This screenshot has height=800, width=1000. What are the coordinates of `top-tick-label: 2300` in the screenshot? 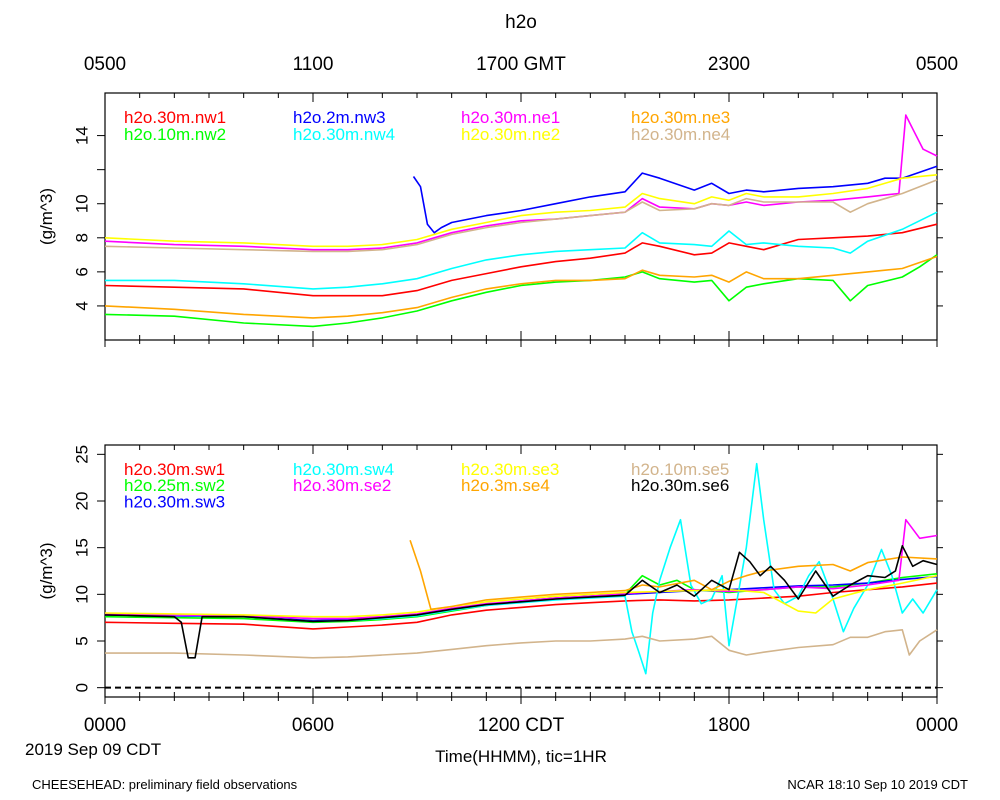 It's located at (729, 64).